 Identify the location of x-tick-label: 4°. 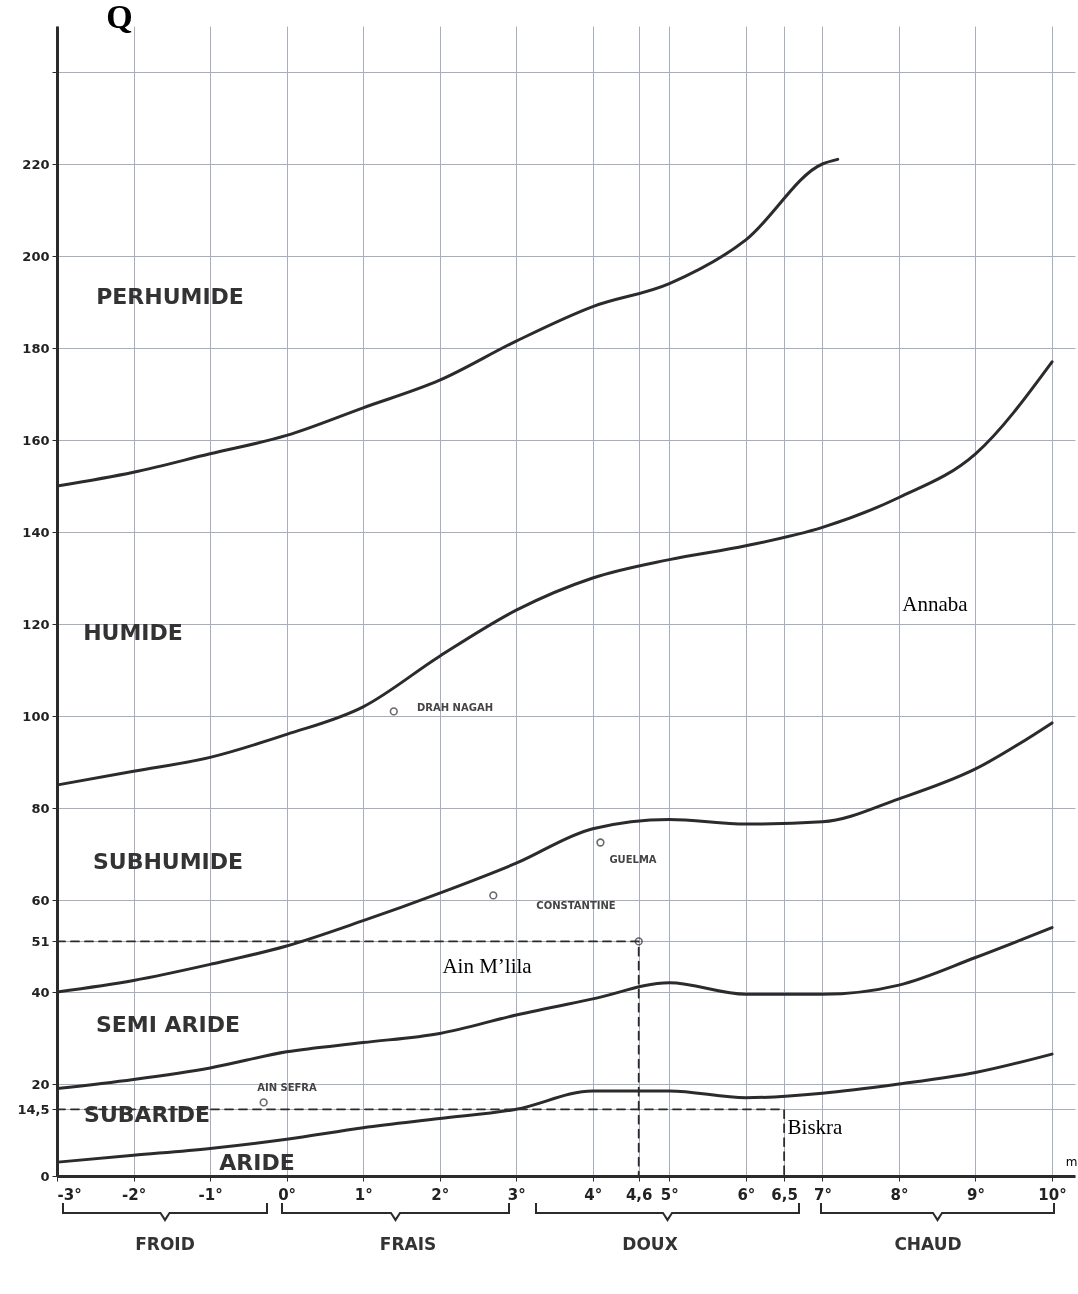
(593, 1194).